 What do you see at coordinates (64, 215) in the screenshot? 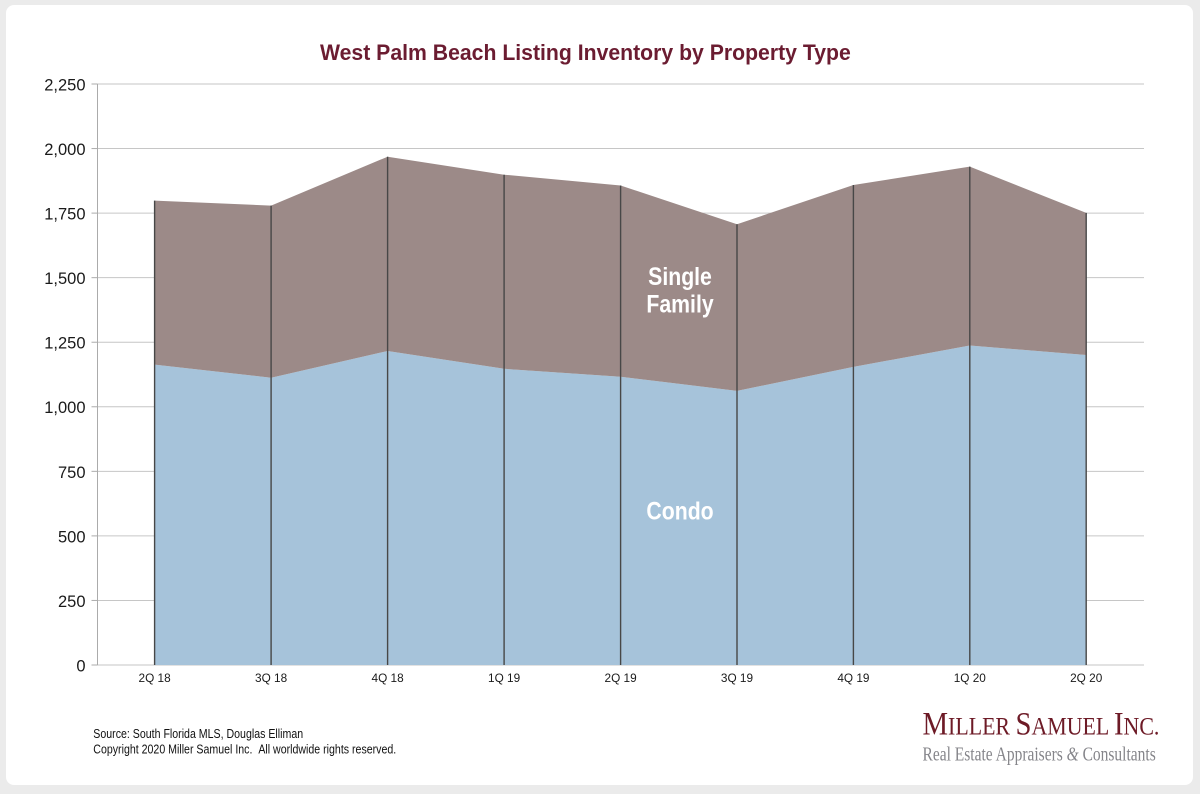
I see `svg-text: 1,750` at bounding box center [64, 215].